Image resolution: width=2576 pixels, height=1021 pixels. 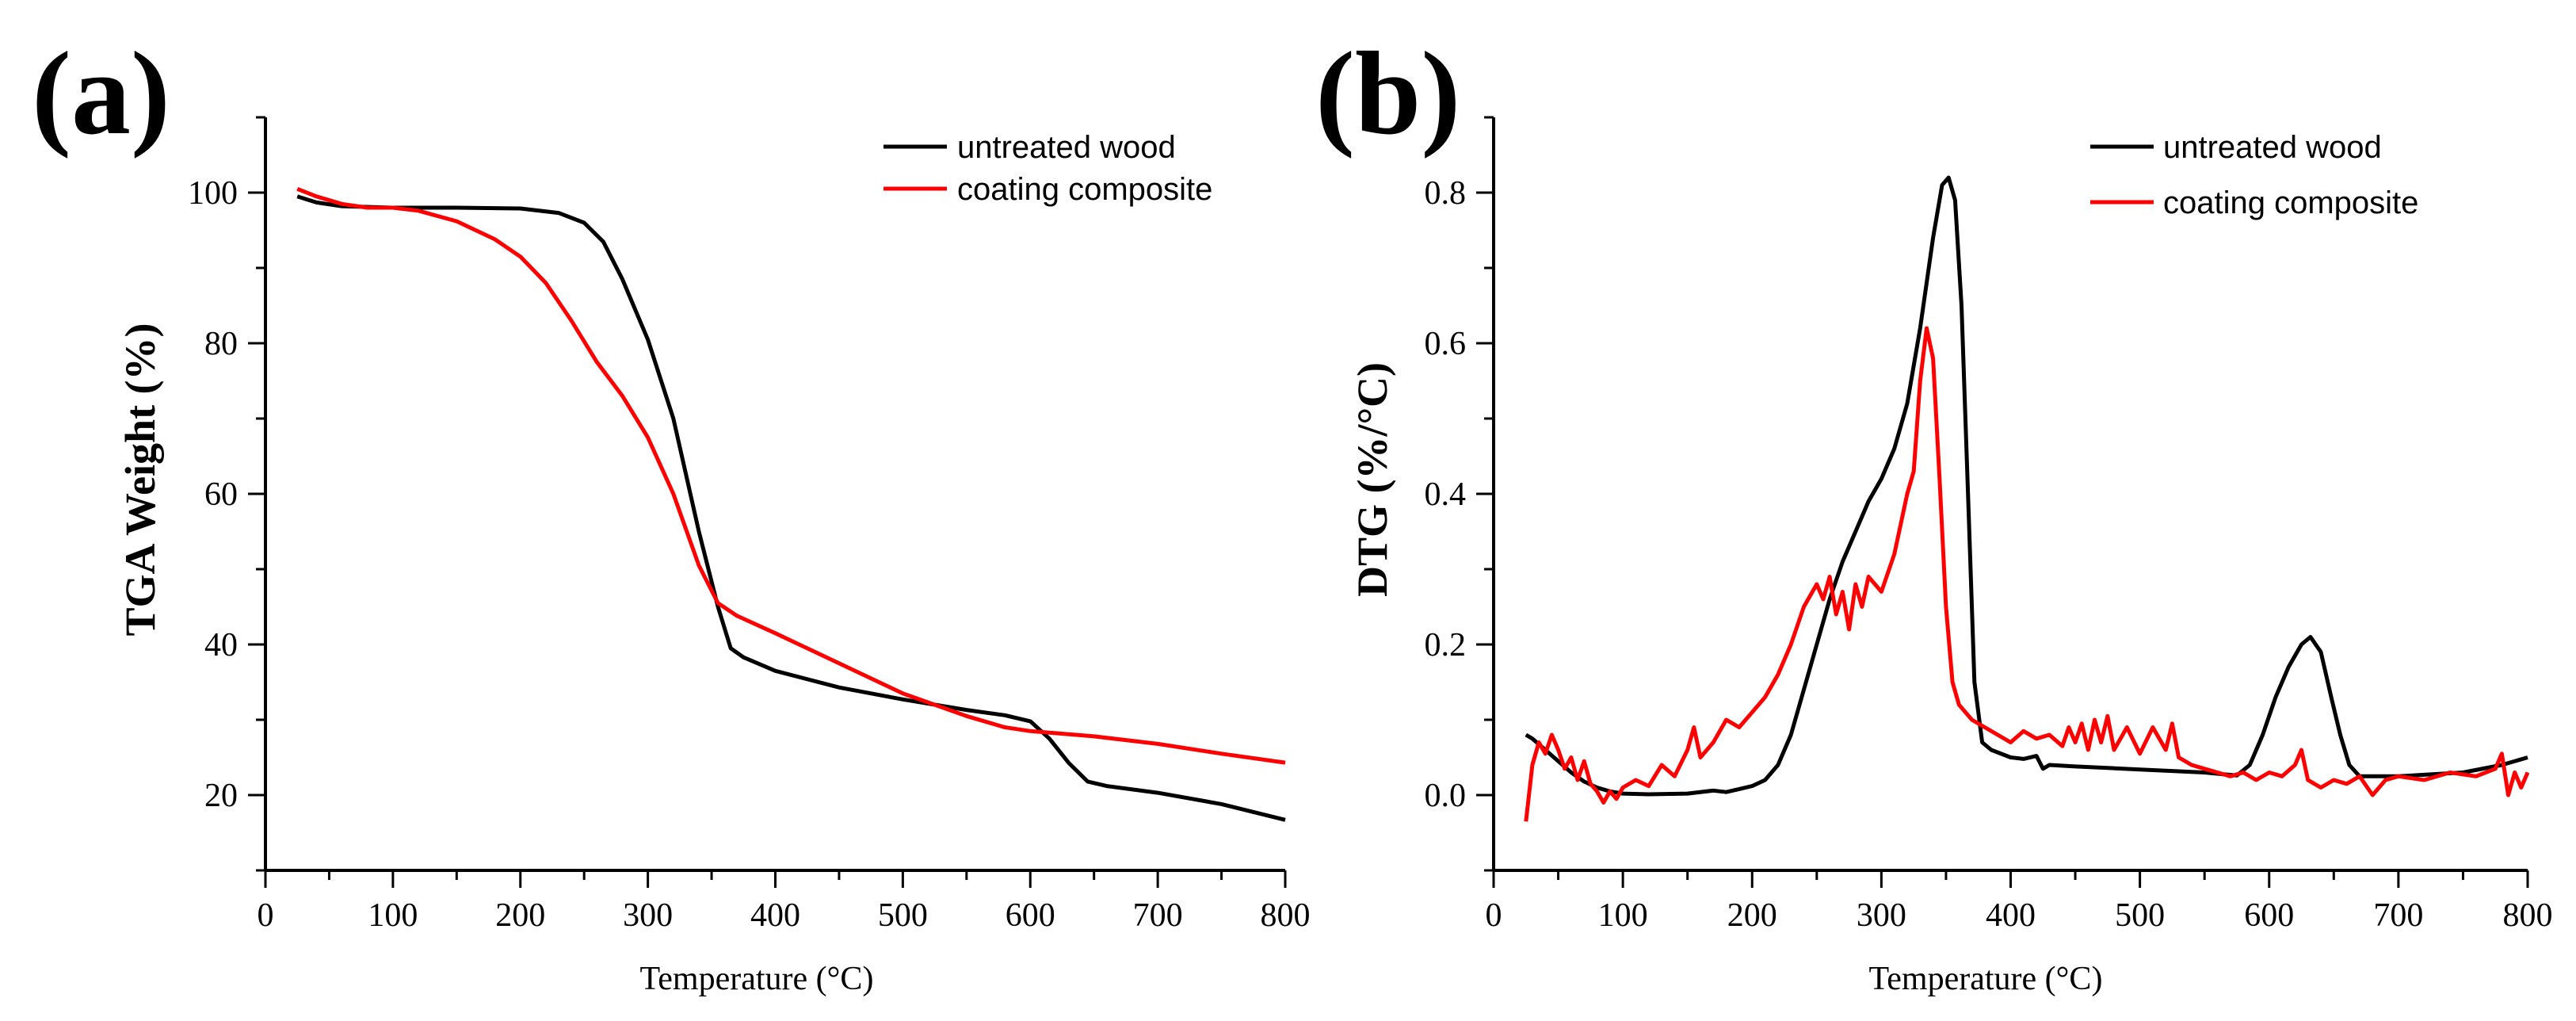 I want to click on y-tick-label-b: 0.4, so click(x=1446, y=494).